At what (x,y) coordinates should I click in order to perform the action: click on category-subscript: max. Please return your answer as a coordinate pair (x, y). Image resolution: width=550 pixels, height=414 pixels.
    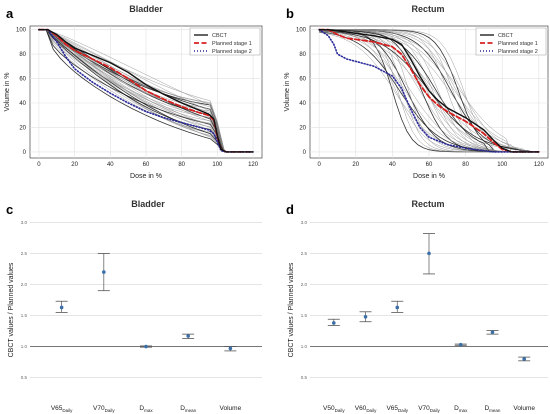
    Looking at the image, I should click on (148, 410).